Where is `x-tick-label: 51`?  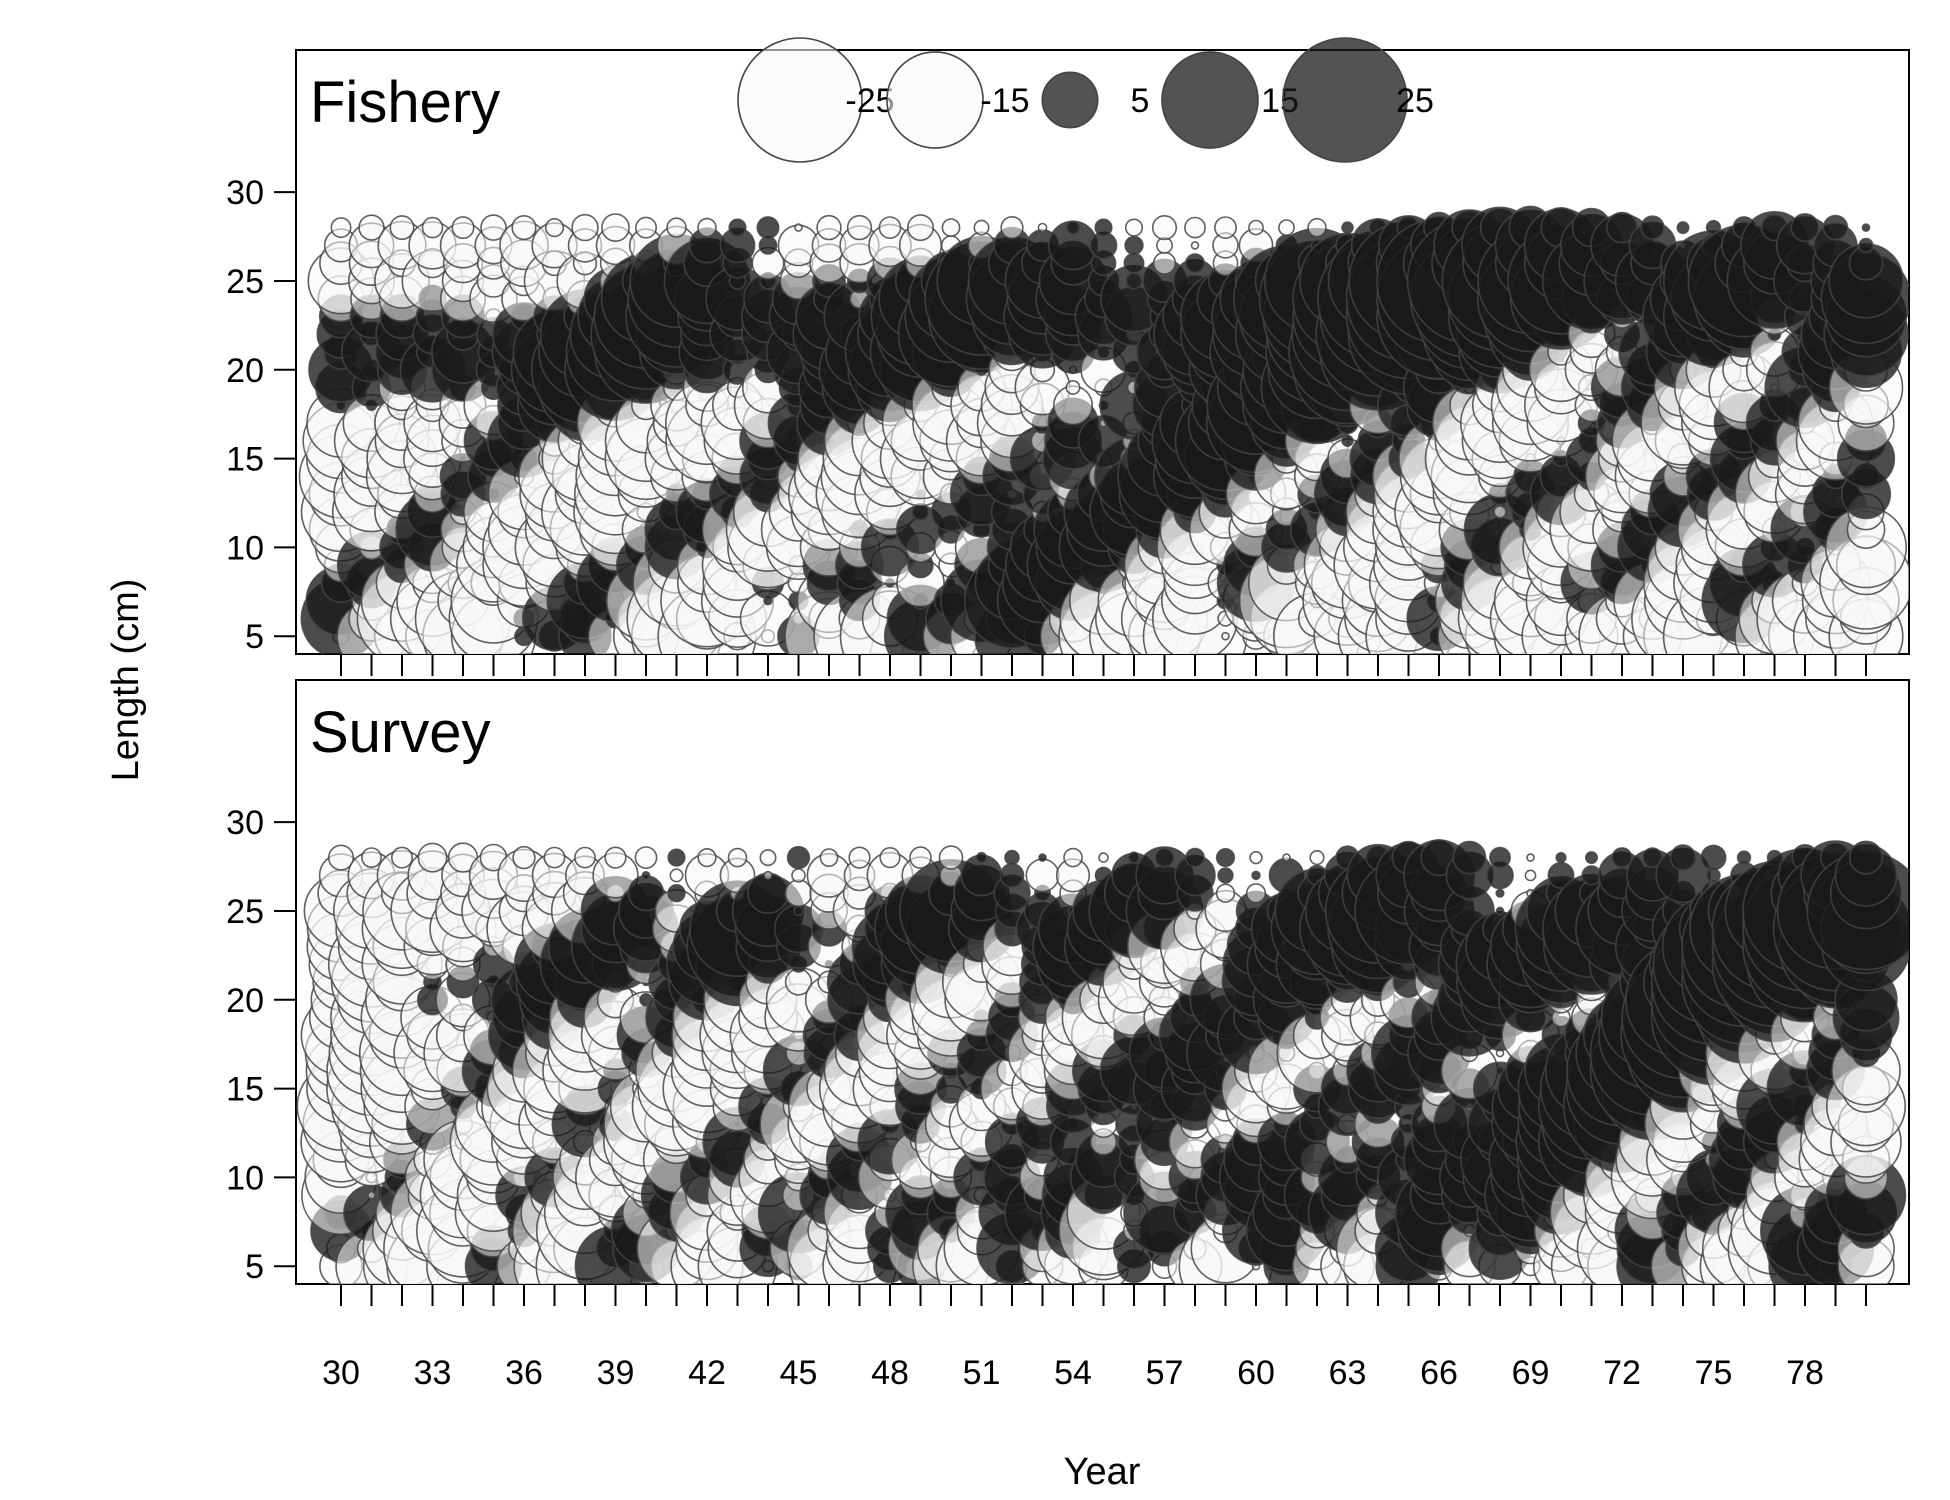
x-tick-label: 51 is located at coordinates (982, 1373).